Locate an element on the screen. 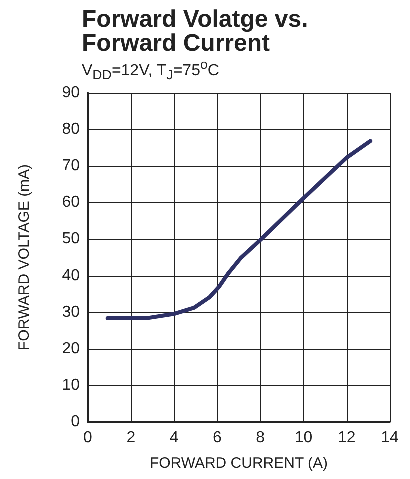  y-tick-label: 70 is located at coordinates (71, 165).